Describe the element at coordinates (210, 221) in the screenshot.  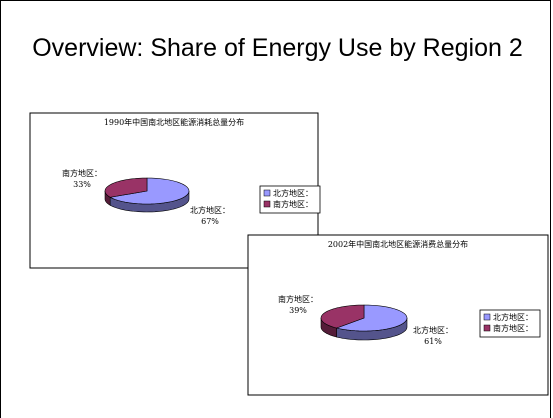
I see `data-label-value: 67%` at that location.